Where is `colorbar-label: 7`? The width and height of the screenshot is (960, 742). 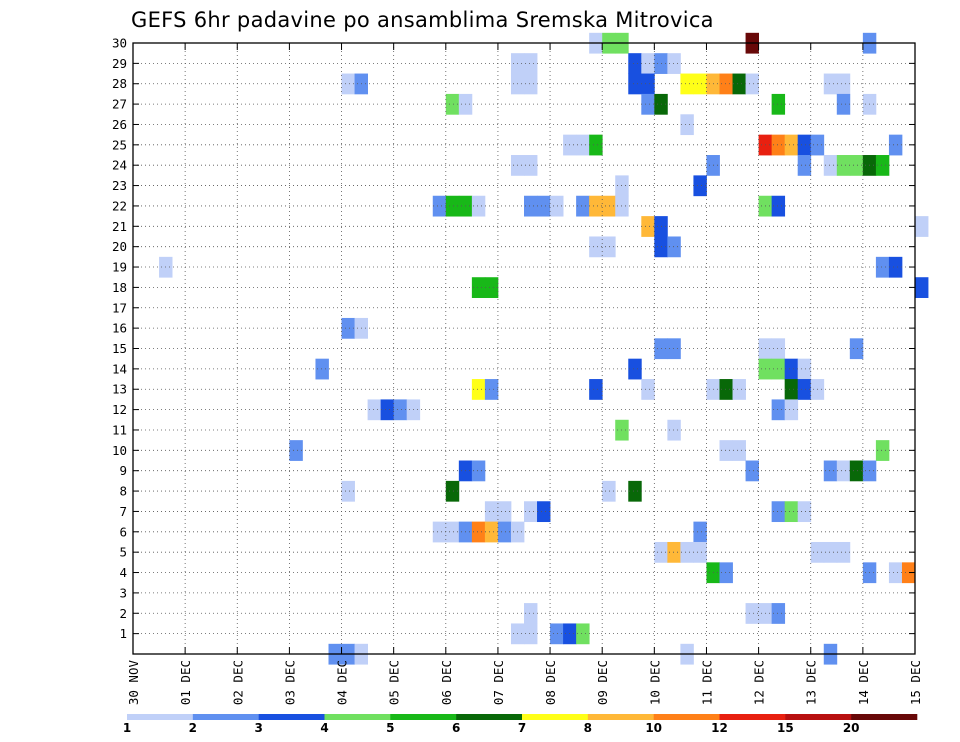 colorbar-label: 7 is located at coordinates (522, 728).